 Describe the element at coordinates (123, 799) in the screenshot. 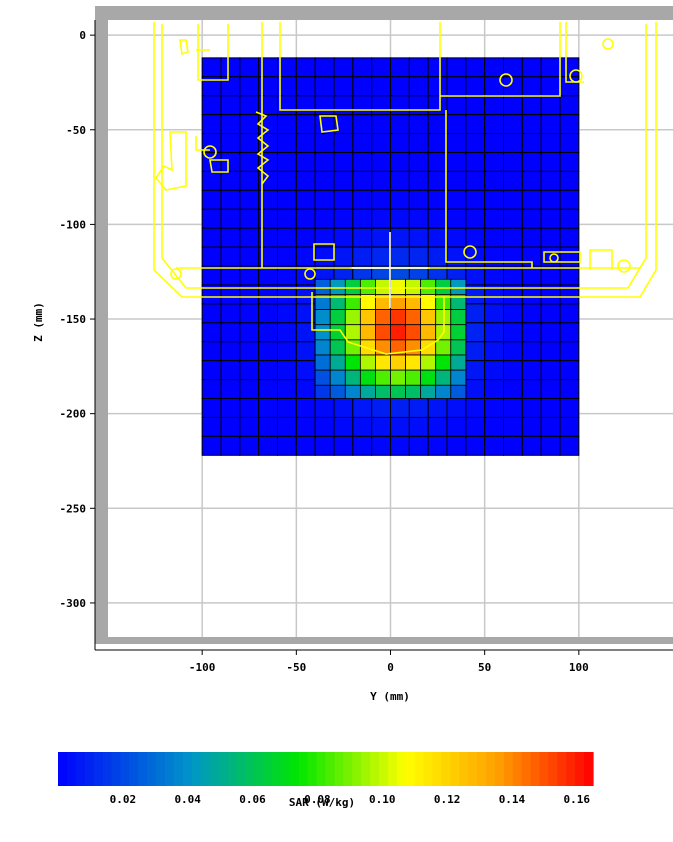

I see `colorbar-tick-label: 0.02` at that location.